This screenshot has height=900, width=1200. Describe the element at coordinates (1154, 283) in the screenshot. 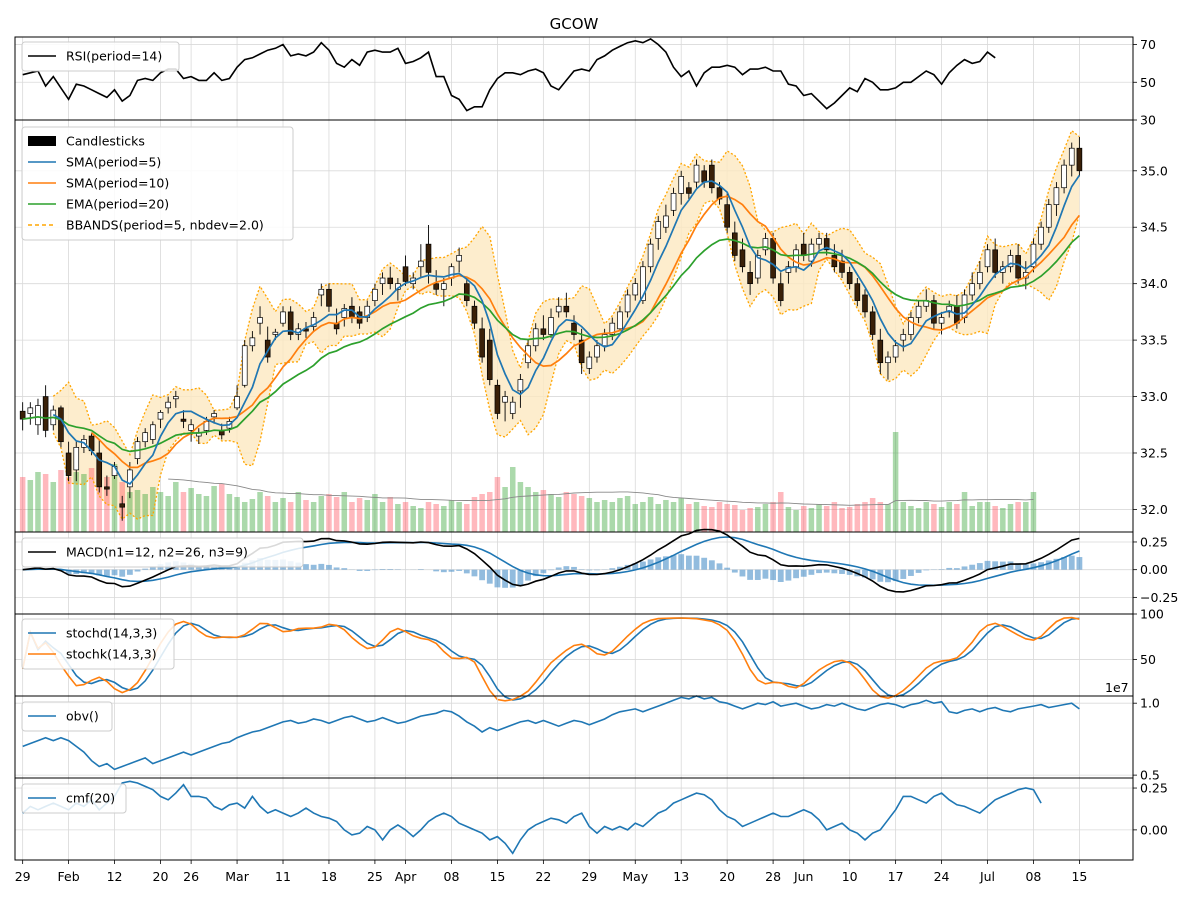

I see `y-tick-label: 34.0` at that location.